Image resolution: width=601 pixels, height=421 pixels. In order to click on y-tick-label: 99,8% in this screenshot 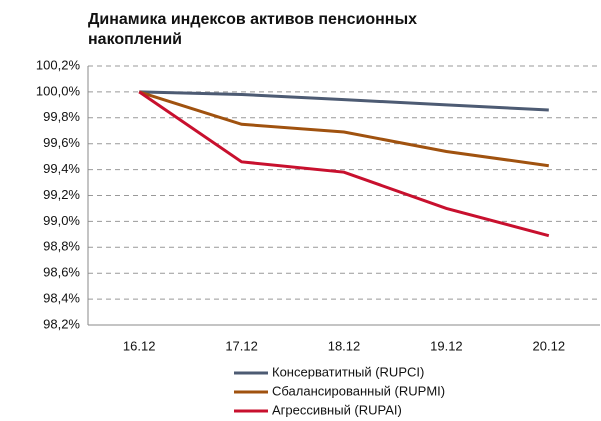, I will do `click(61, 116)`.